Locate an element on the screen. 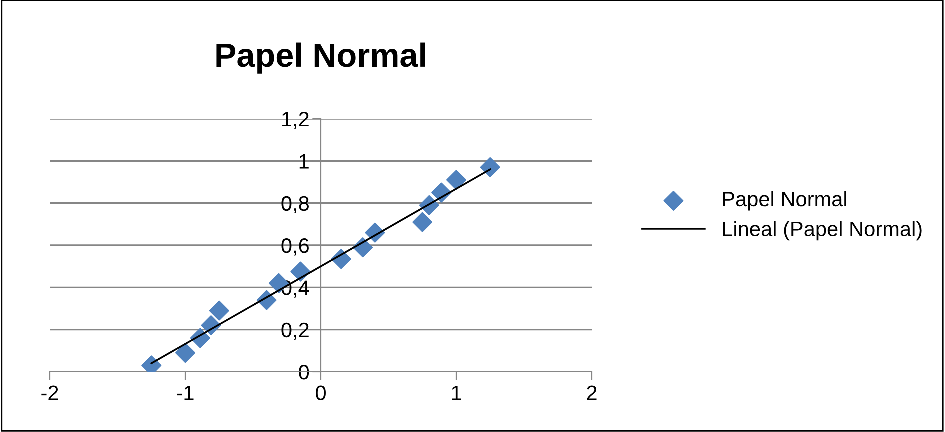 This screenshot has height=432, width=945. y-tick-label: 0,6 is located at coordinates (295, 247).